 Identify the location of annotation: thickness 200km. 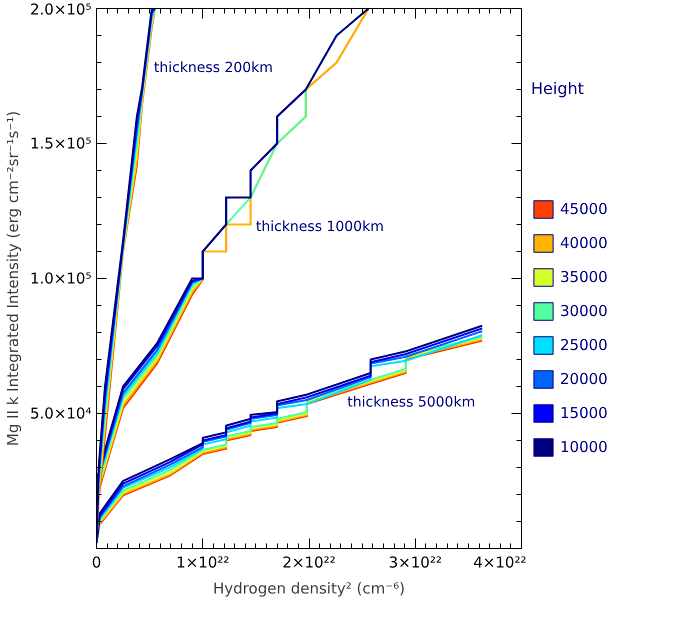
(213, 68).